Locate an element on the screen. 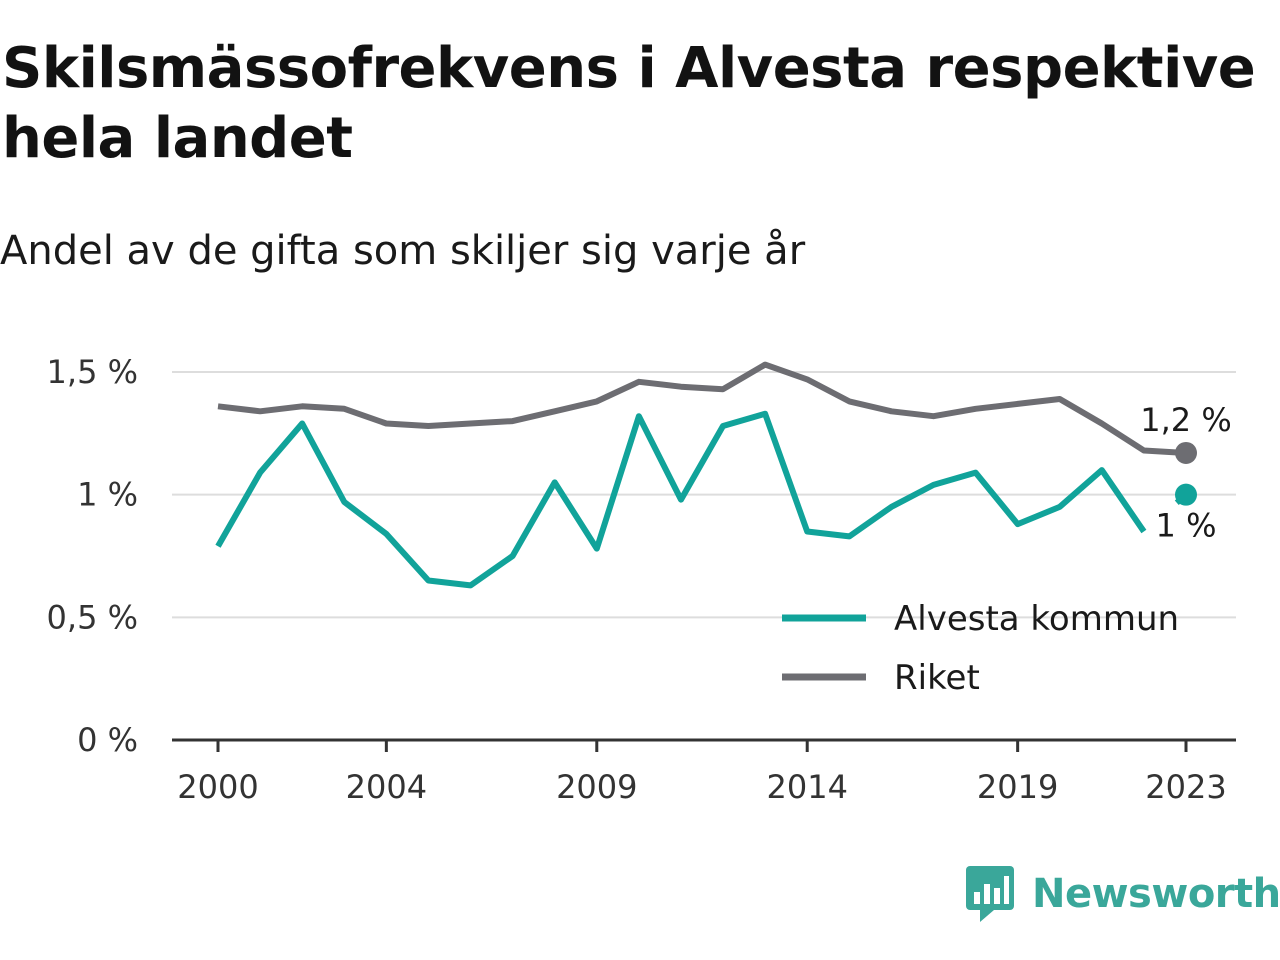 This screenshot has height=960, width=1280. legend-label: Alvesta kommun is located at coordinates (1036, 619).